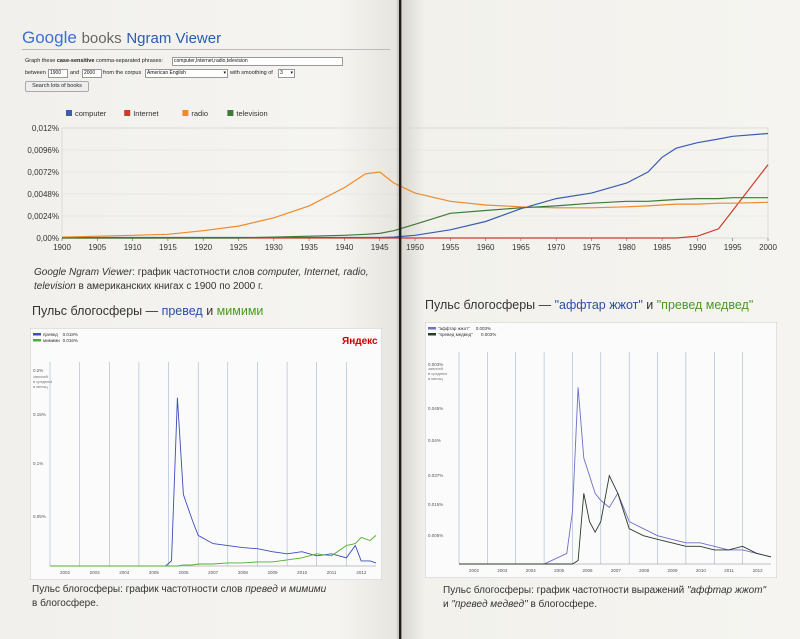  Describe the element at coordinates (309, 247) in the screenshot. I see `ngram-x-tick-label: 1935` at that location.